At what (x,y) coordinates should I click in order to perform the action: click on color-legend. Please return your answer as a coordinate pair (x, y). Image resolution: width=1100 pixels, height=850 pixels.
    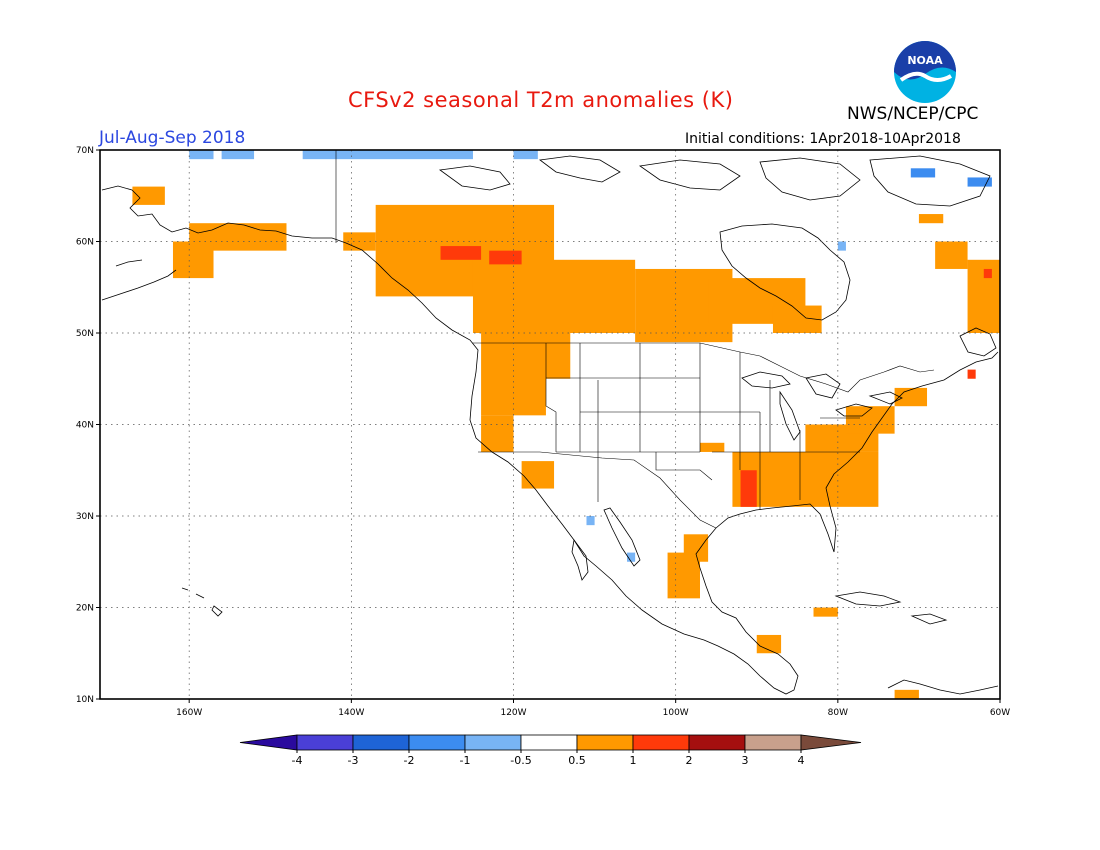
    Looking at the image, I should click on (550, 743).